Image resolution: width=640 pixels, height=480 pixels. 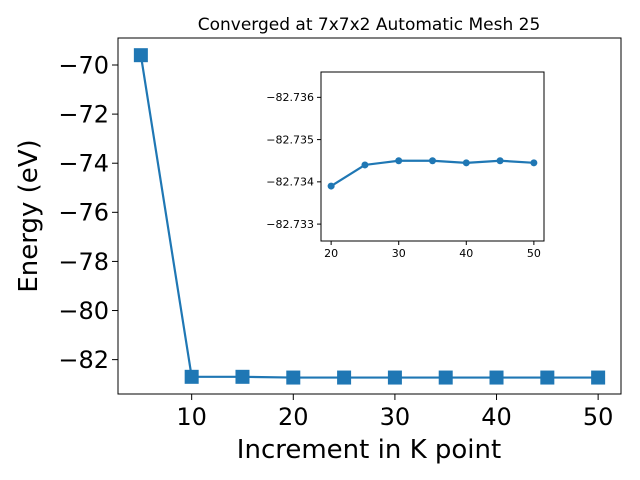 What do you see at coordinates (293, 161) in the screenshot?
I see `inset-y-ticks: −82.736 −82.735 −82.734 −82.733` at bounding box center [293, 161].